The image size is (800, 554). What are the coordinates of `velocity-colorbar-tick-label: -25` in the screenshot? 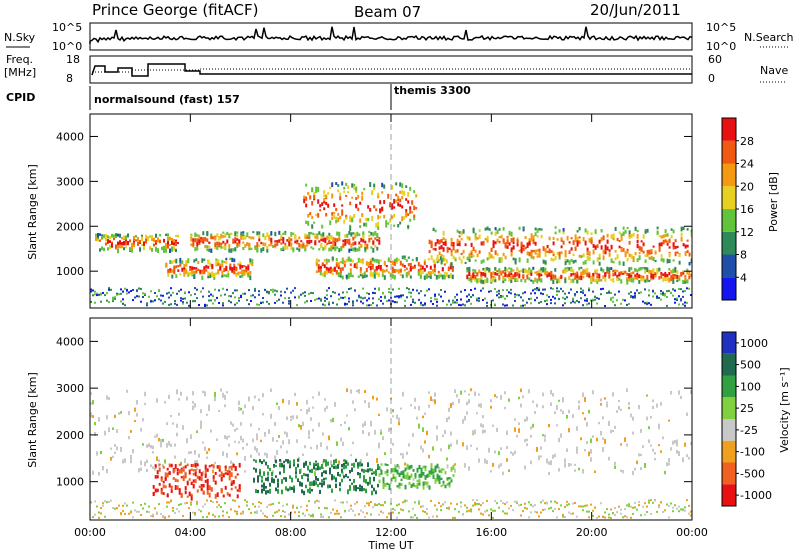 It's located at (749, 430).